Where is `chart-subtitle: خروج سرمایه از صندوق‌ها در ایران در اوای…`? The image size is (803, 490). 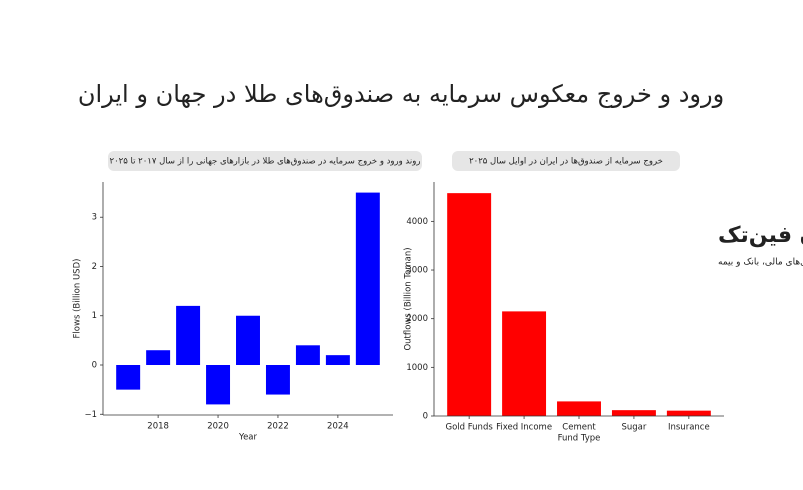 chart-subtitle: خروج سرمایه از صندوق‌ها در ایران در اوای… is located at coordinates (566, 162).